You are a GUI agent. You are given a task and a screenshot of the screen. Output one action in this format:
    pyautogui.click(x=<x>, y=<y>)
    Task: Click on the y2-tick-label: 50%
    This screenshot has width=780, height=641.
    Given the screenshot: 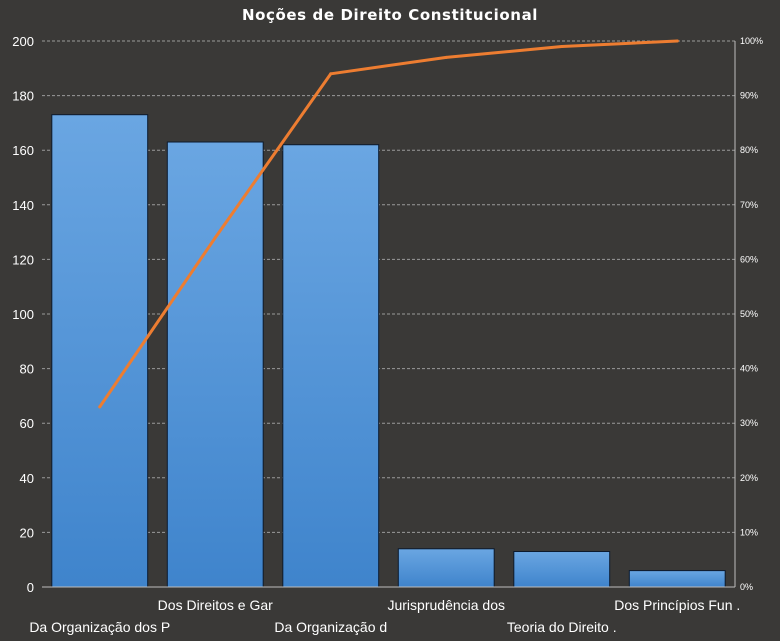 What is the action you would take?
    pyautogui.click(x=749, y=314)
    